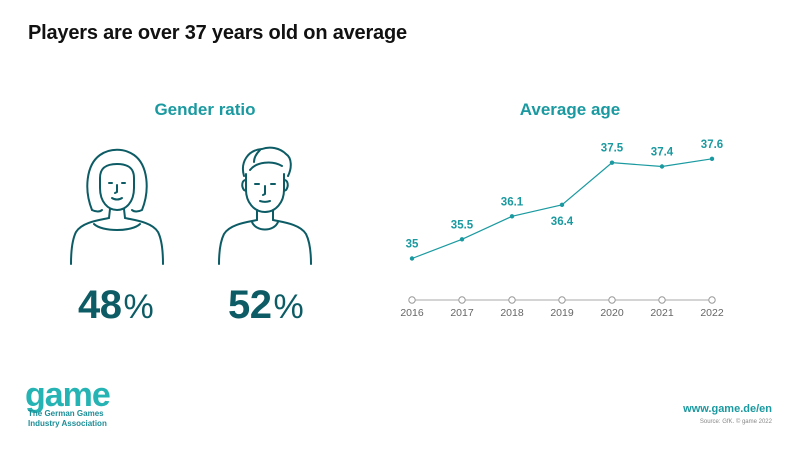  I want to click on data-label: 36.1, so click(512, 202).